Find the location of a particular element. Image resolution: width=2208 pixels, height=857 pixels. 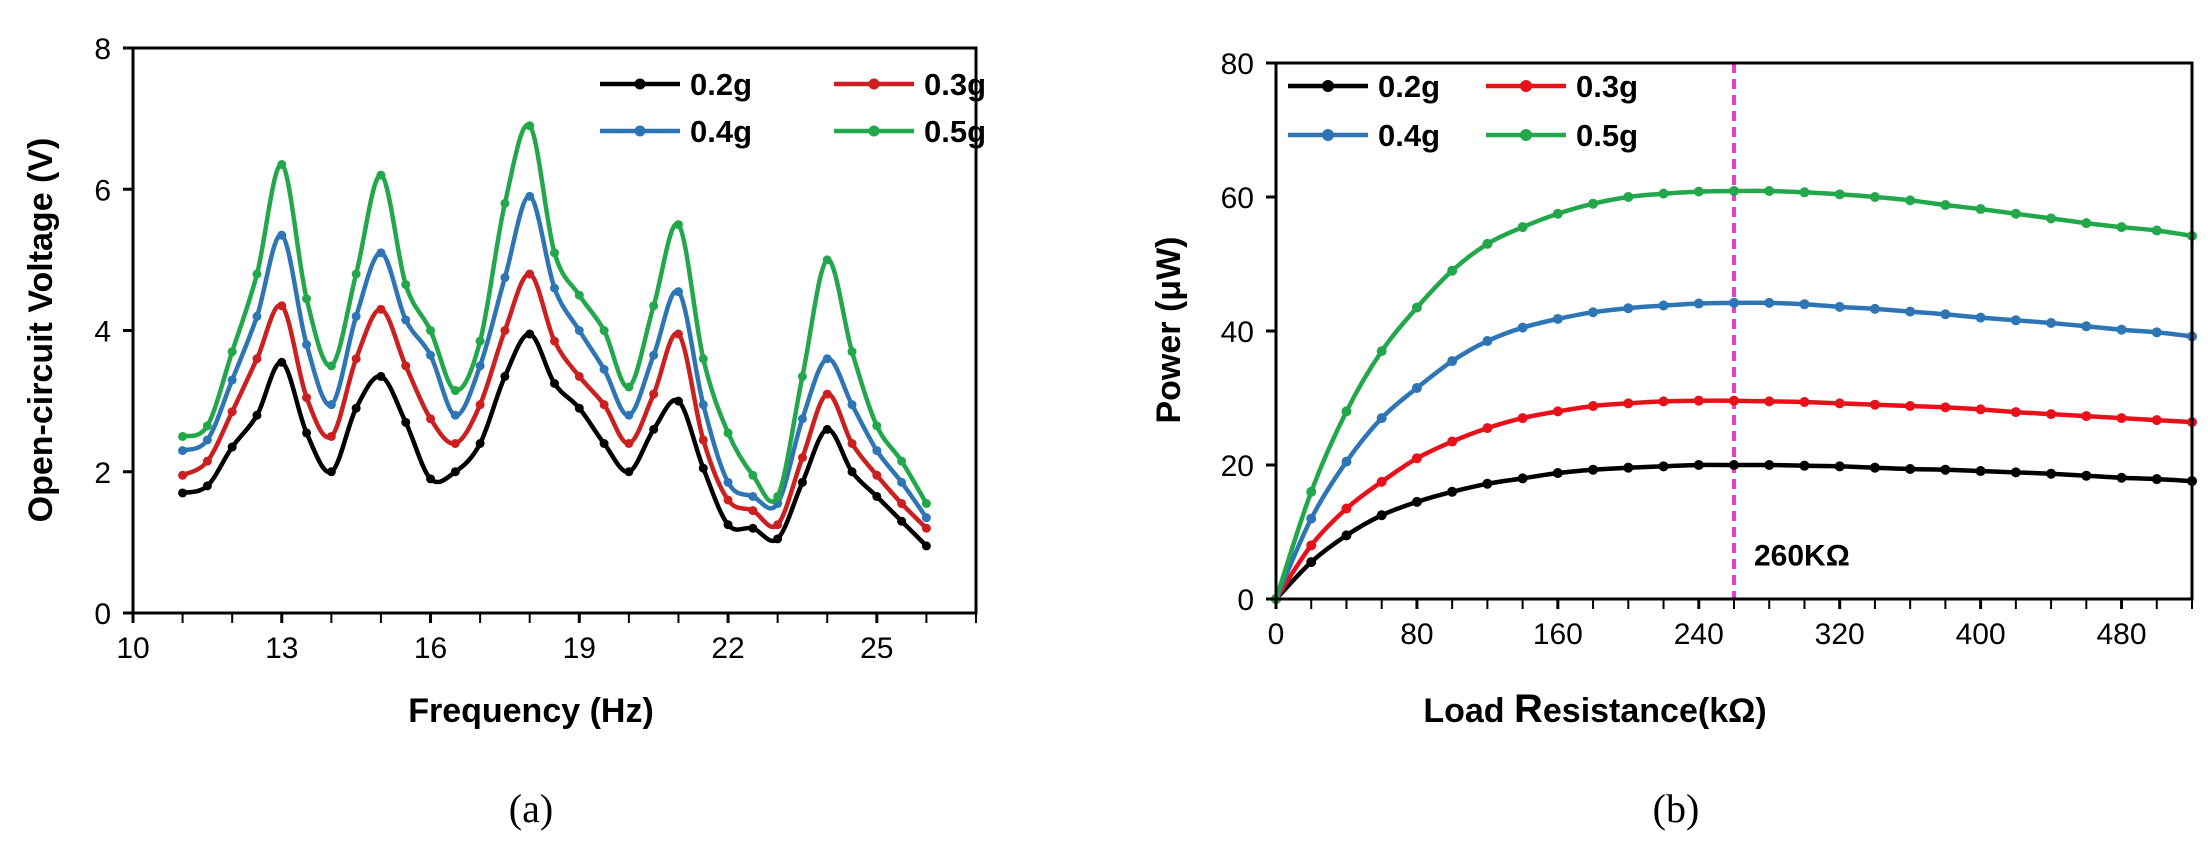

y-tick-label: 8 is located at coordinates (102, 49).